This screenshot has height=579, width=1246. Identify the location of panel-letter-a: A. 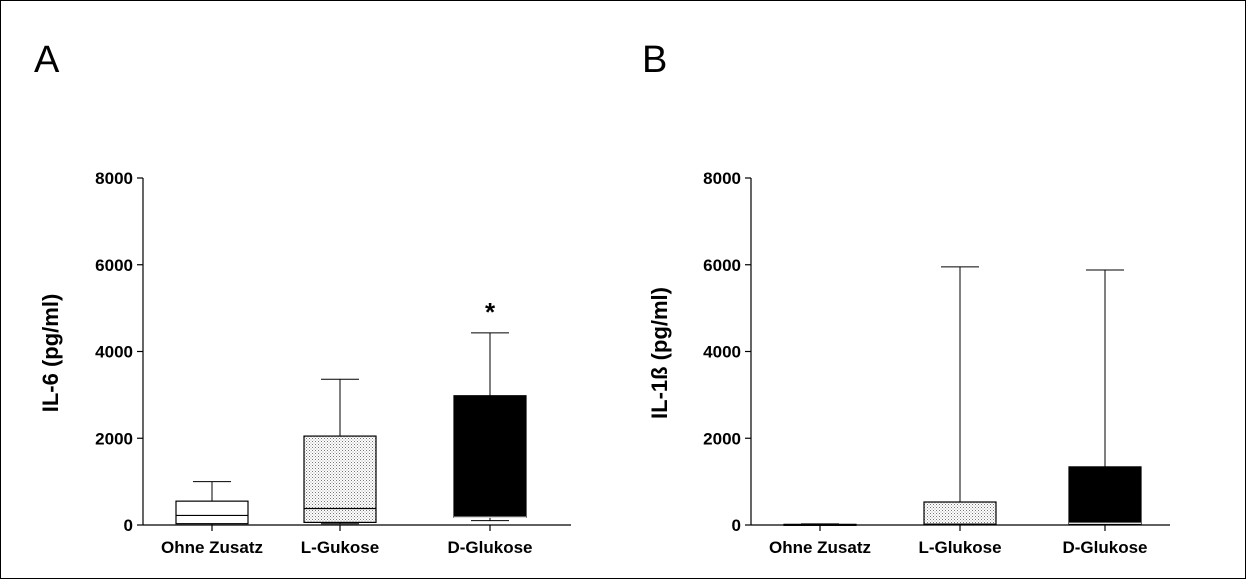
(47, 60).